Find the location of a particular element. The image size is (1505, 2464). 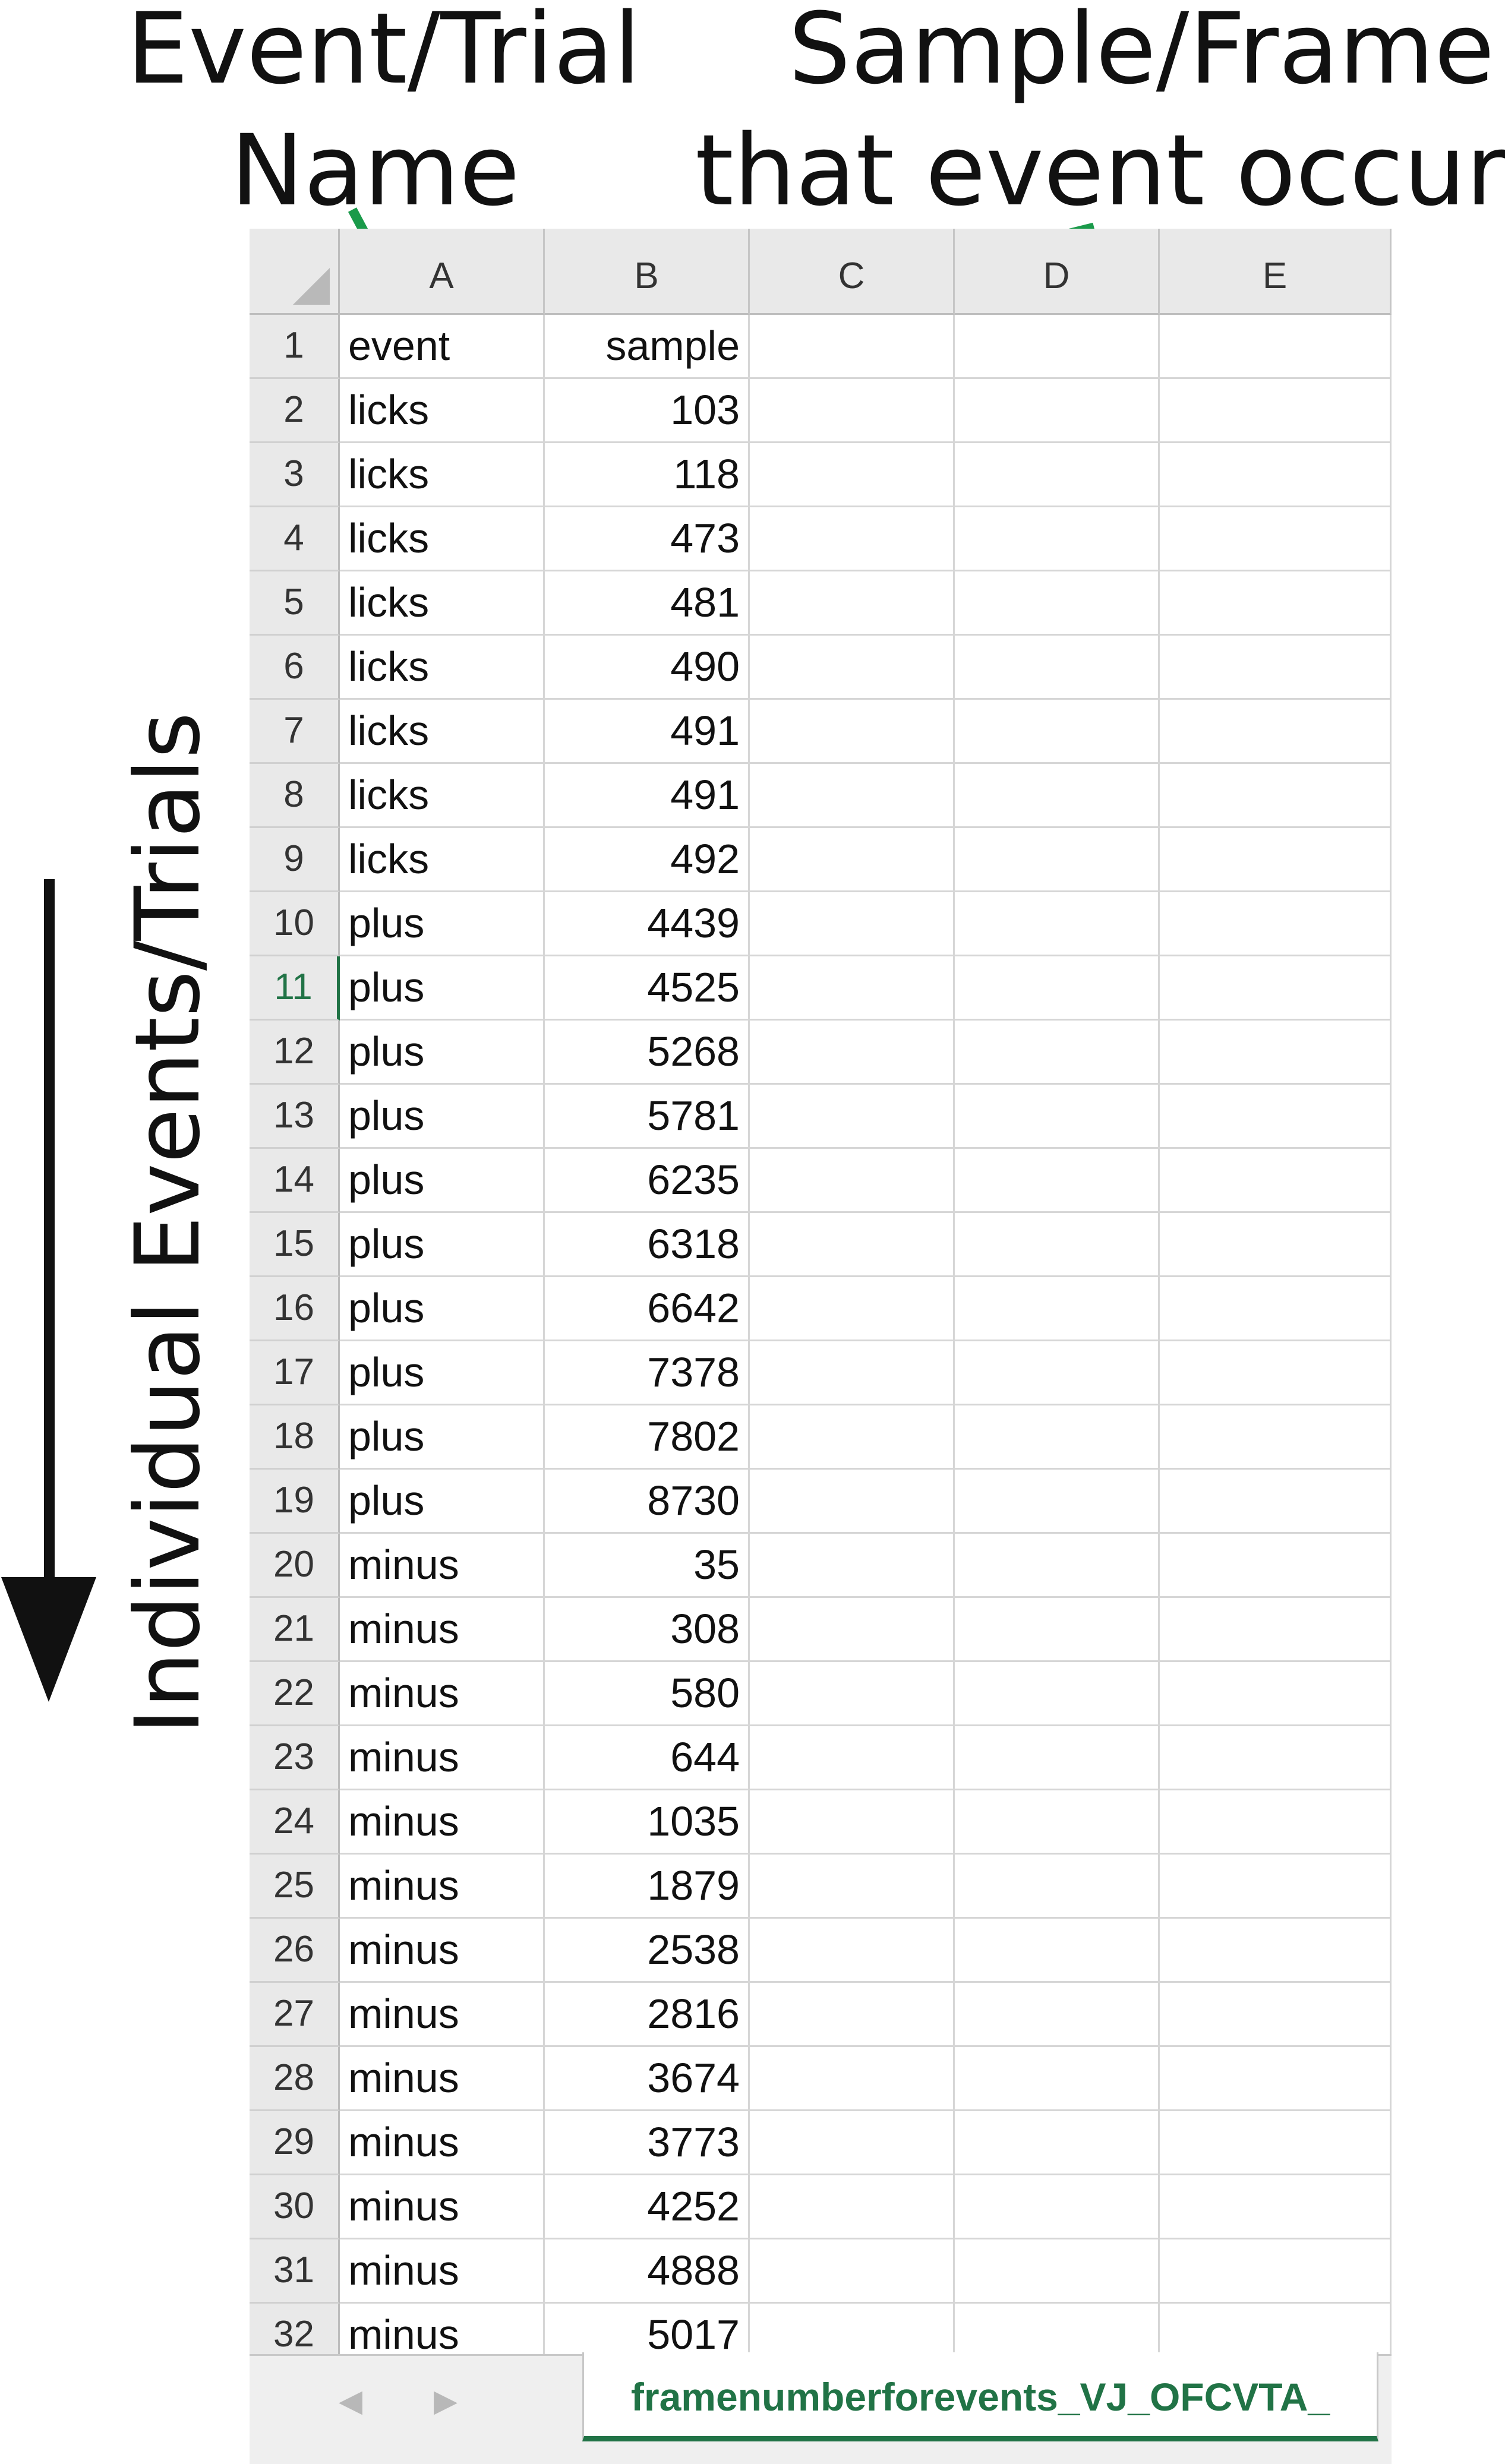

cell-a29: minus is located at coordinates (443, 2143).